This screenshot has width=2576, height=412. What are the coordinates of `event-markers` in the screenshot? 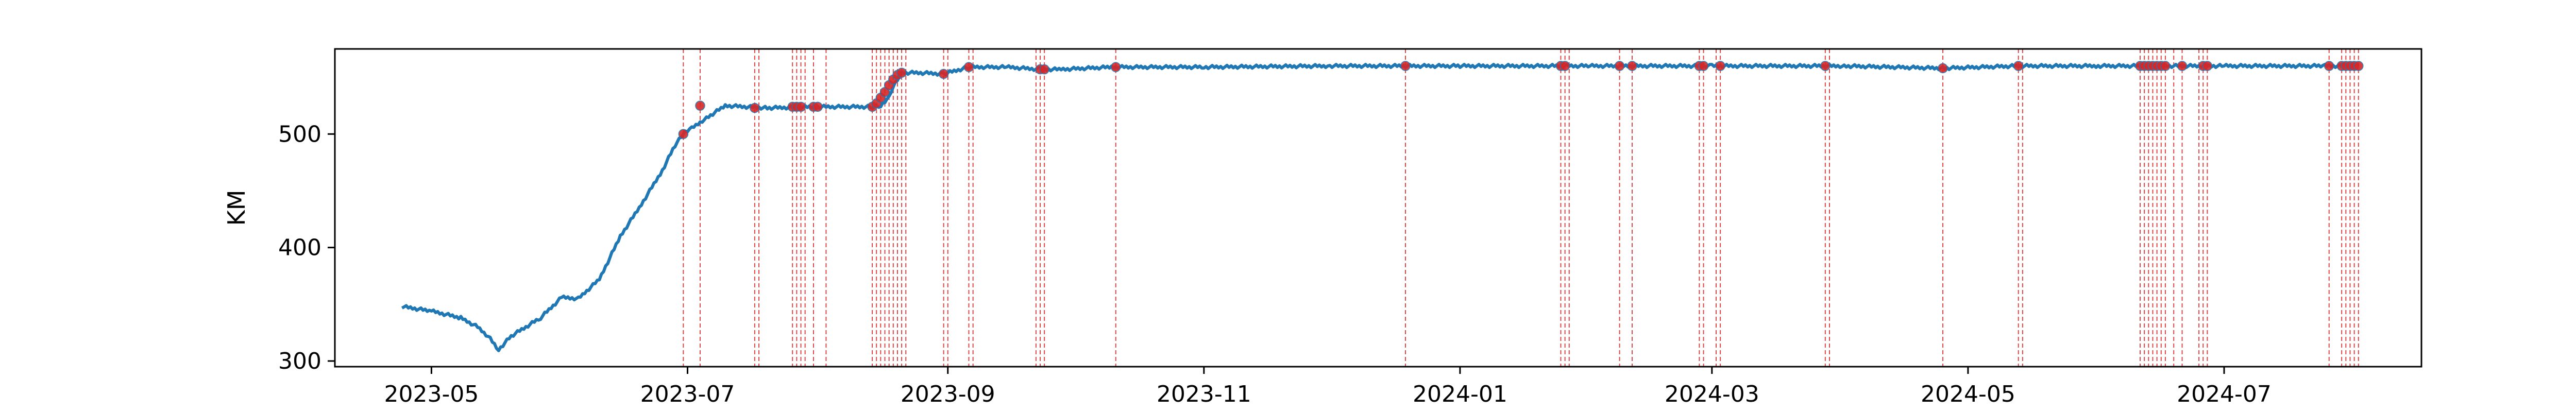 It's located at (1521, 101).